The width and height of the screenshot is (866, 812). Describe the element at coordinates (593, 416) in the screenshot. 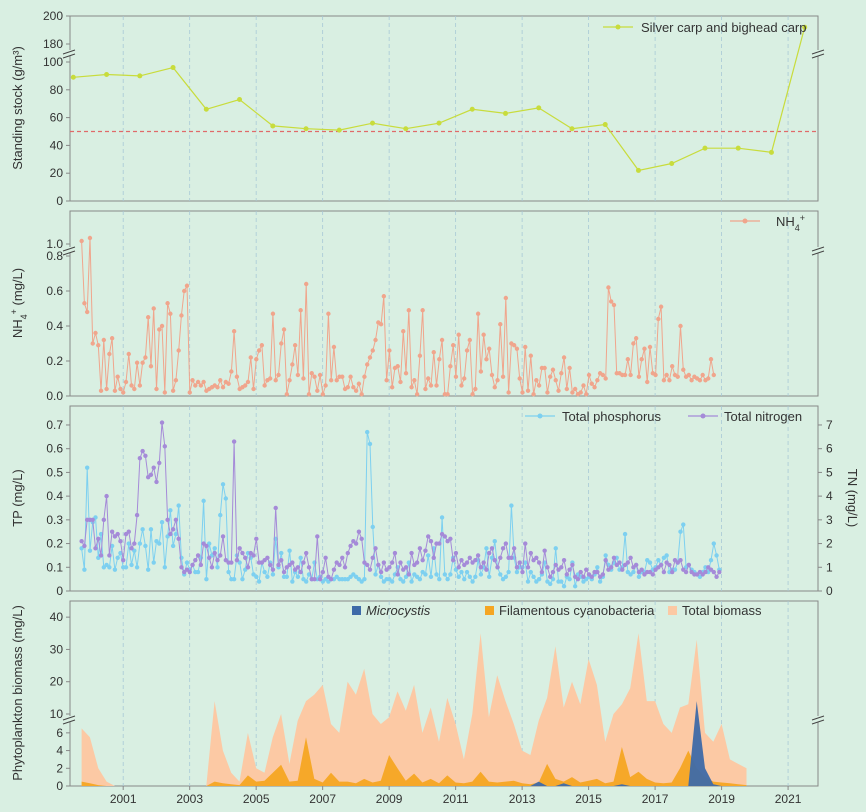

I see `legend-tp: Total phosphorus` at that location.